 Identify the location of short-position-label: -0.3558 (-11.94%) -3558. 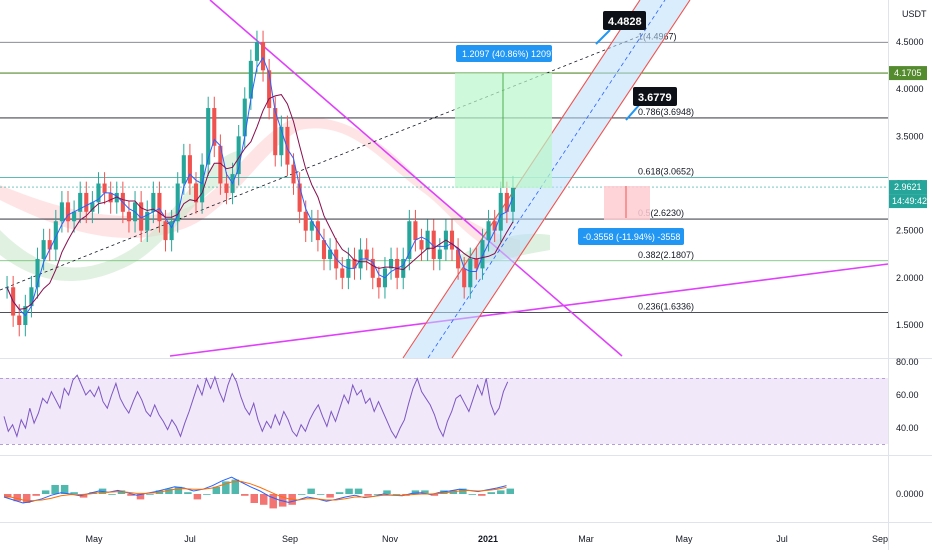
(631, 237).